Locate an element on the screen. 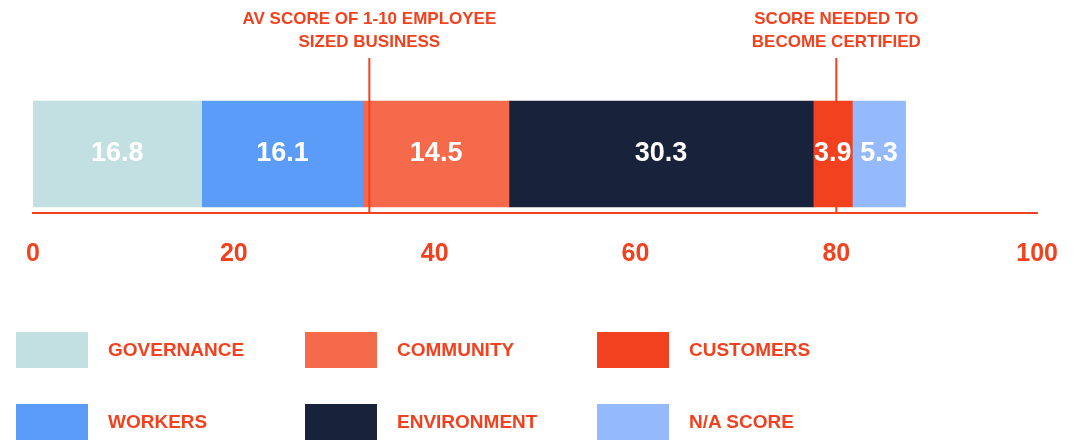 This screenshot has width=1084, height=443. x-tick-label: 100 is located at coordinates (1037, 251).